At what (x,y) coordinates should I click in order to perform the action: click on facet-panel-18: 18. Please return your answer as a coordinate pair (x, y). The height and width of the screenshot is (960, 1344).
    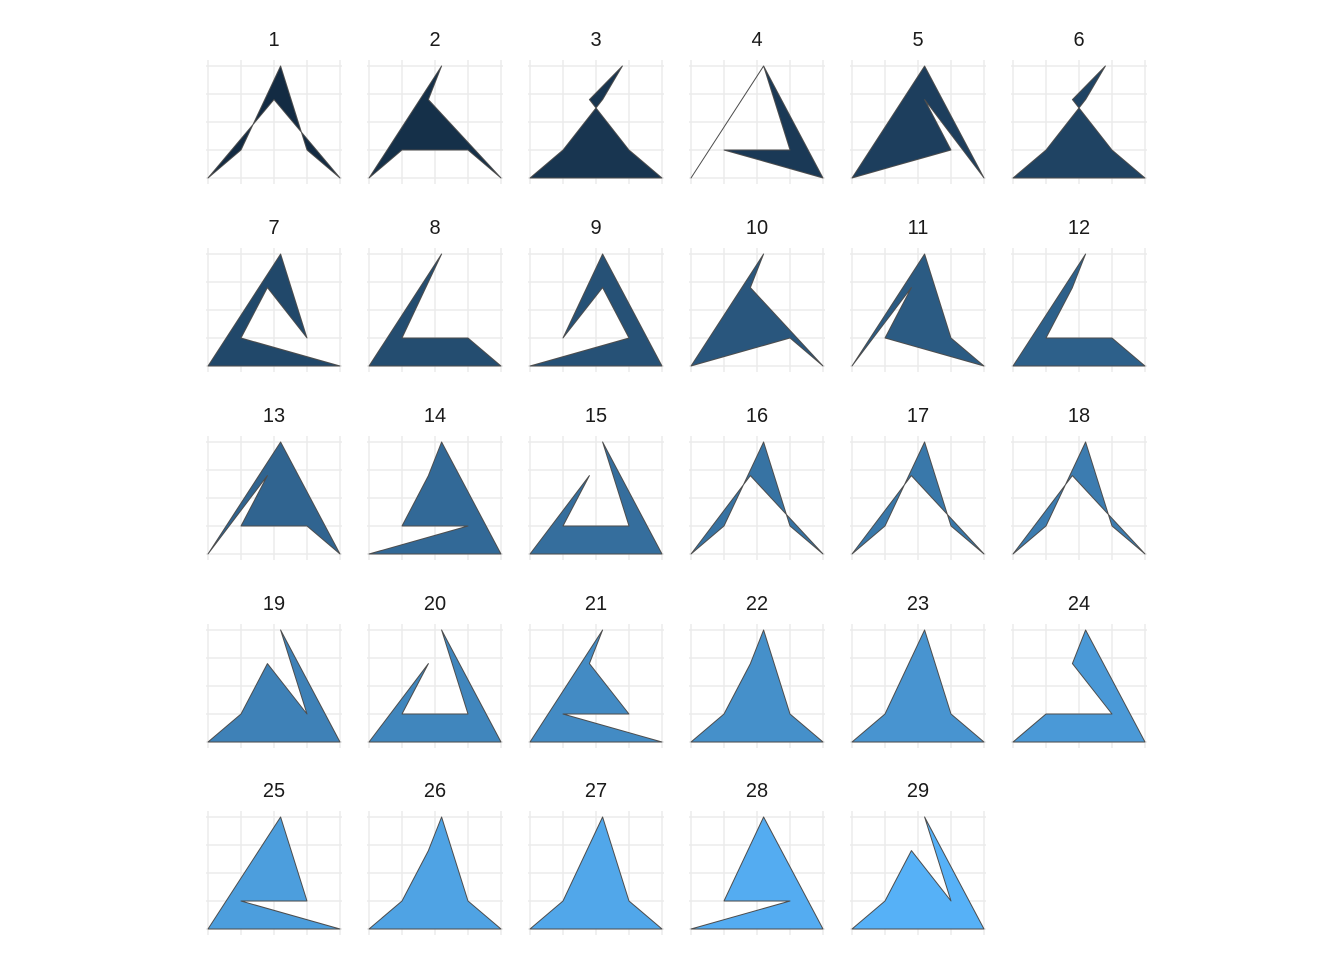
    Looking at the image, I should click on (1079, 482).